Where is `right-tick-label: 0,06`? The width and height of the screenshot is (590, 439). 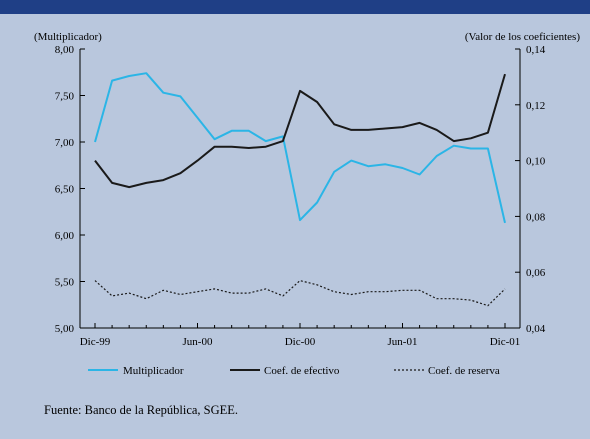
right-tick-label: 0,06 is located at coordinates (536, 273).